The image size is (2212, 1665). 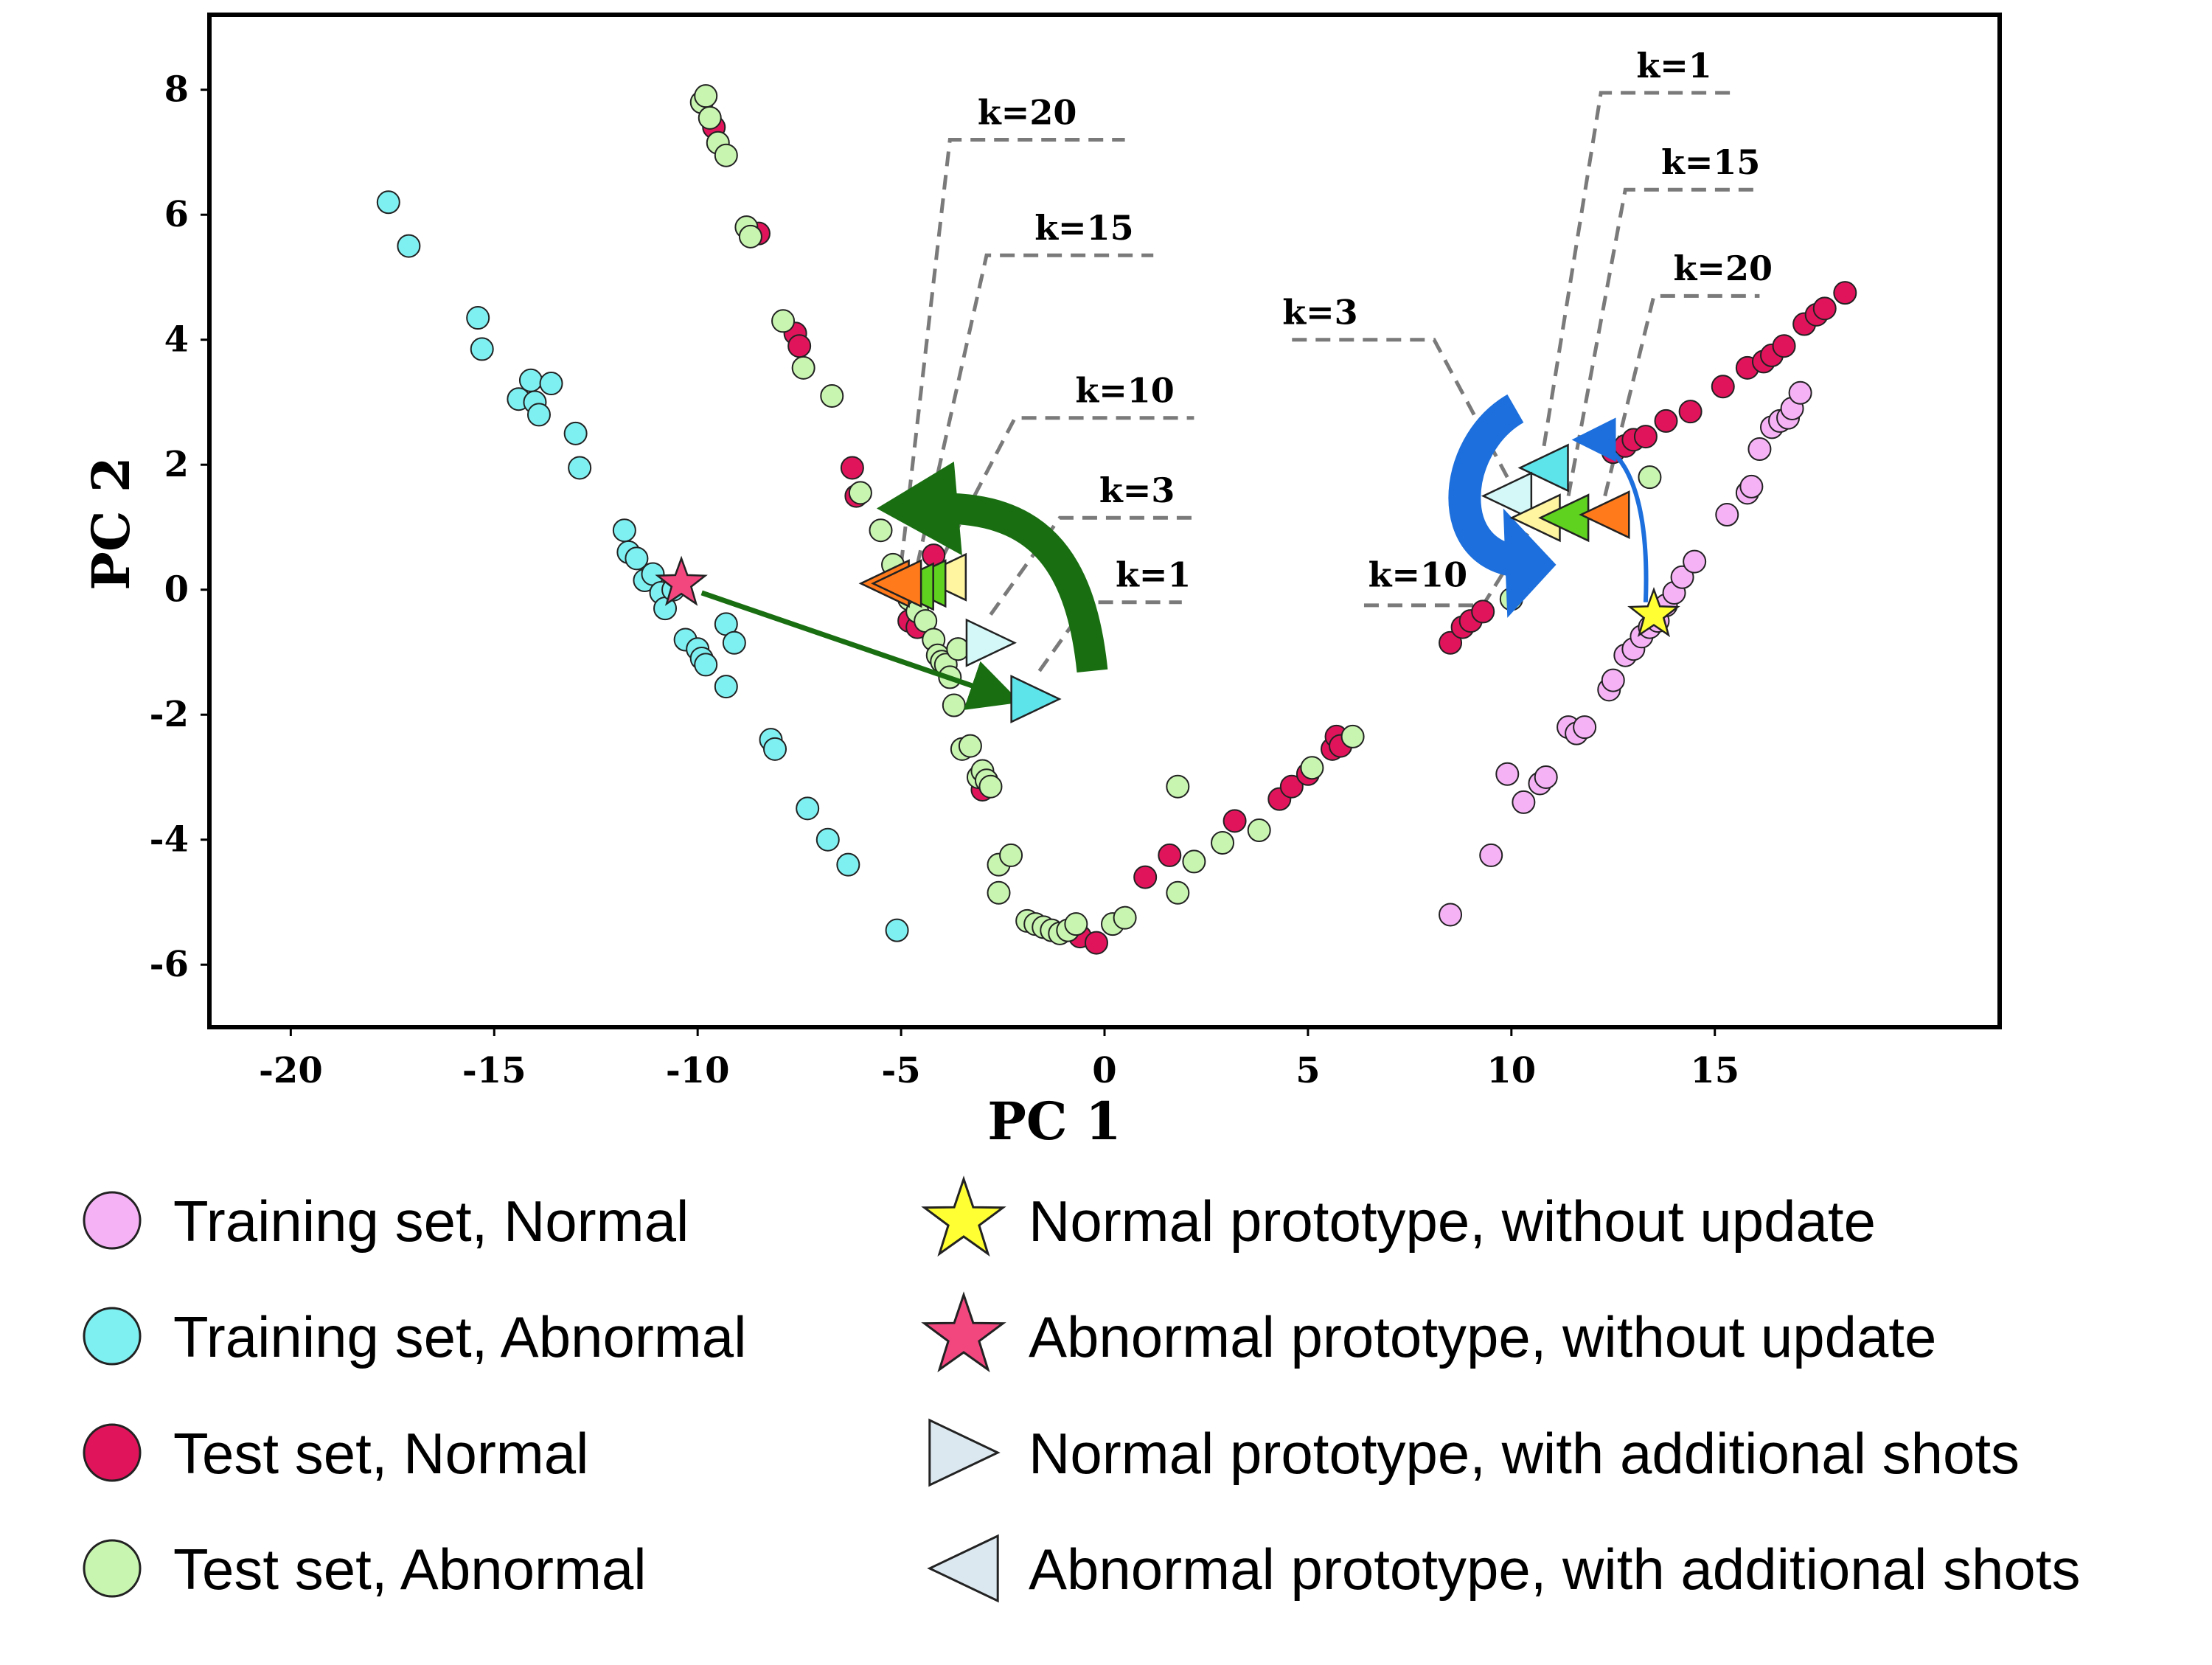 I want to click on legend-swatch-test-normal, so click(x=112, y=1452).